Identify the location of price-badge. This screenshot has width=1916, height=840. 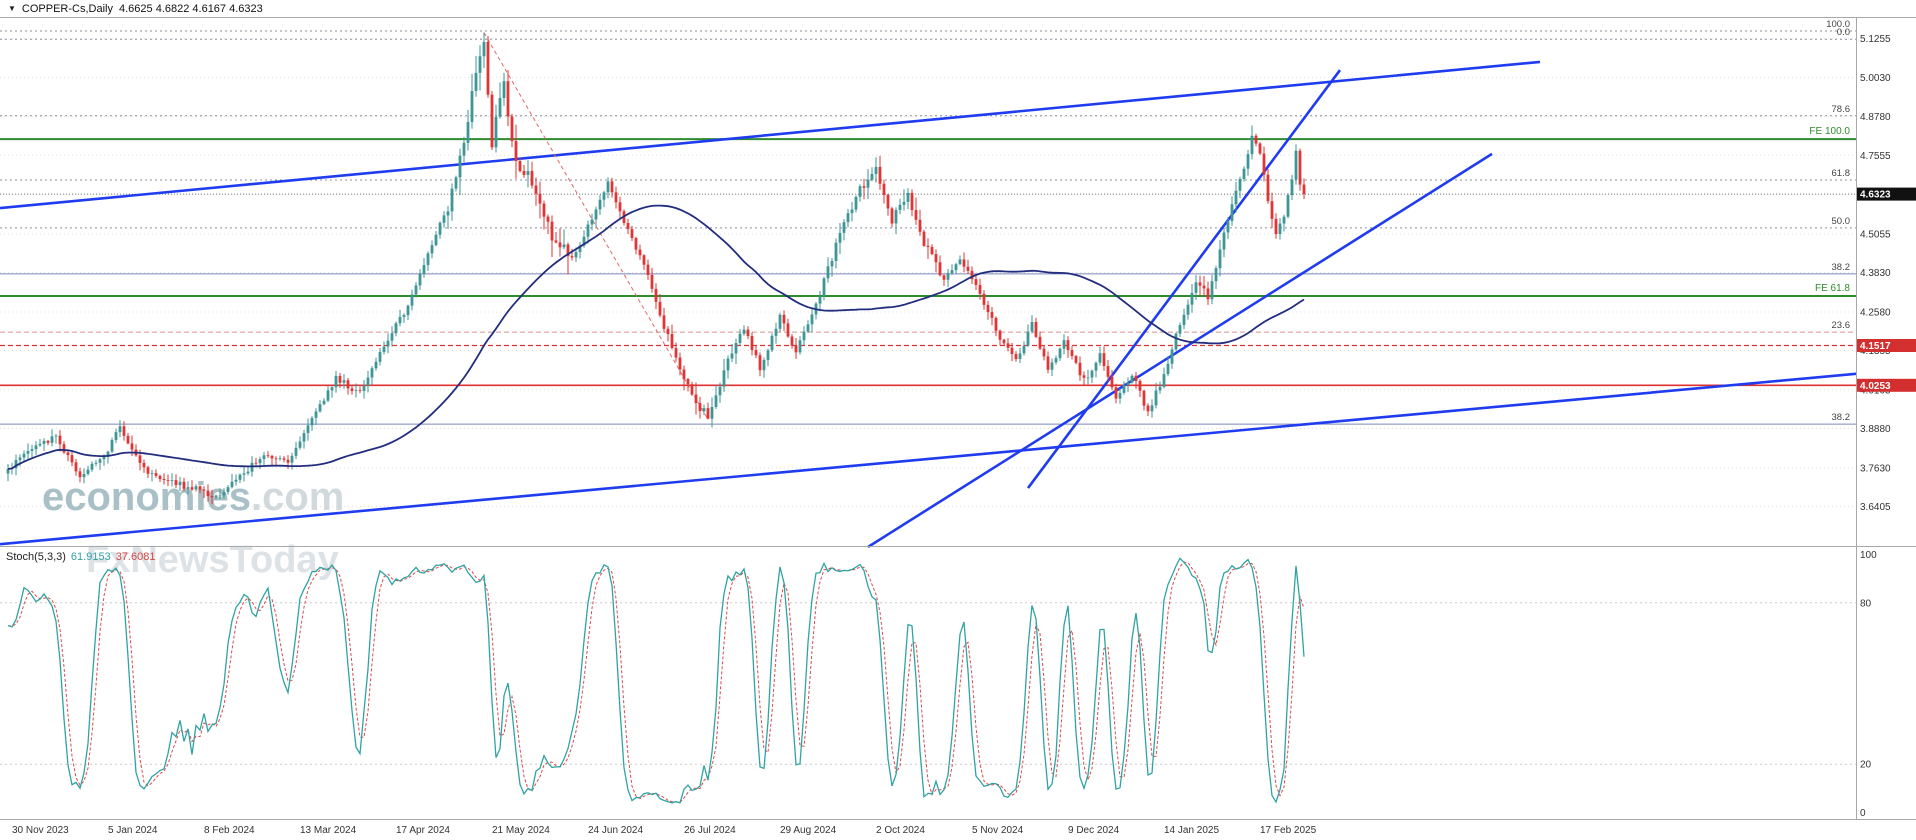
(1886, 194).